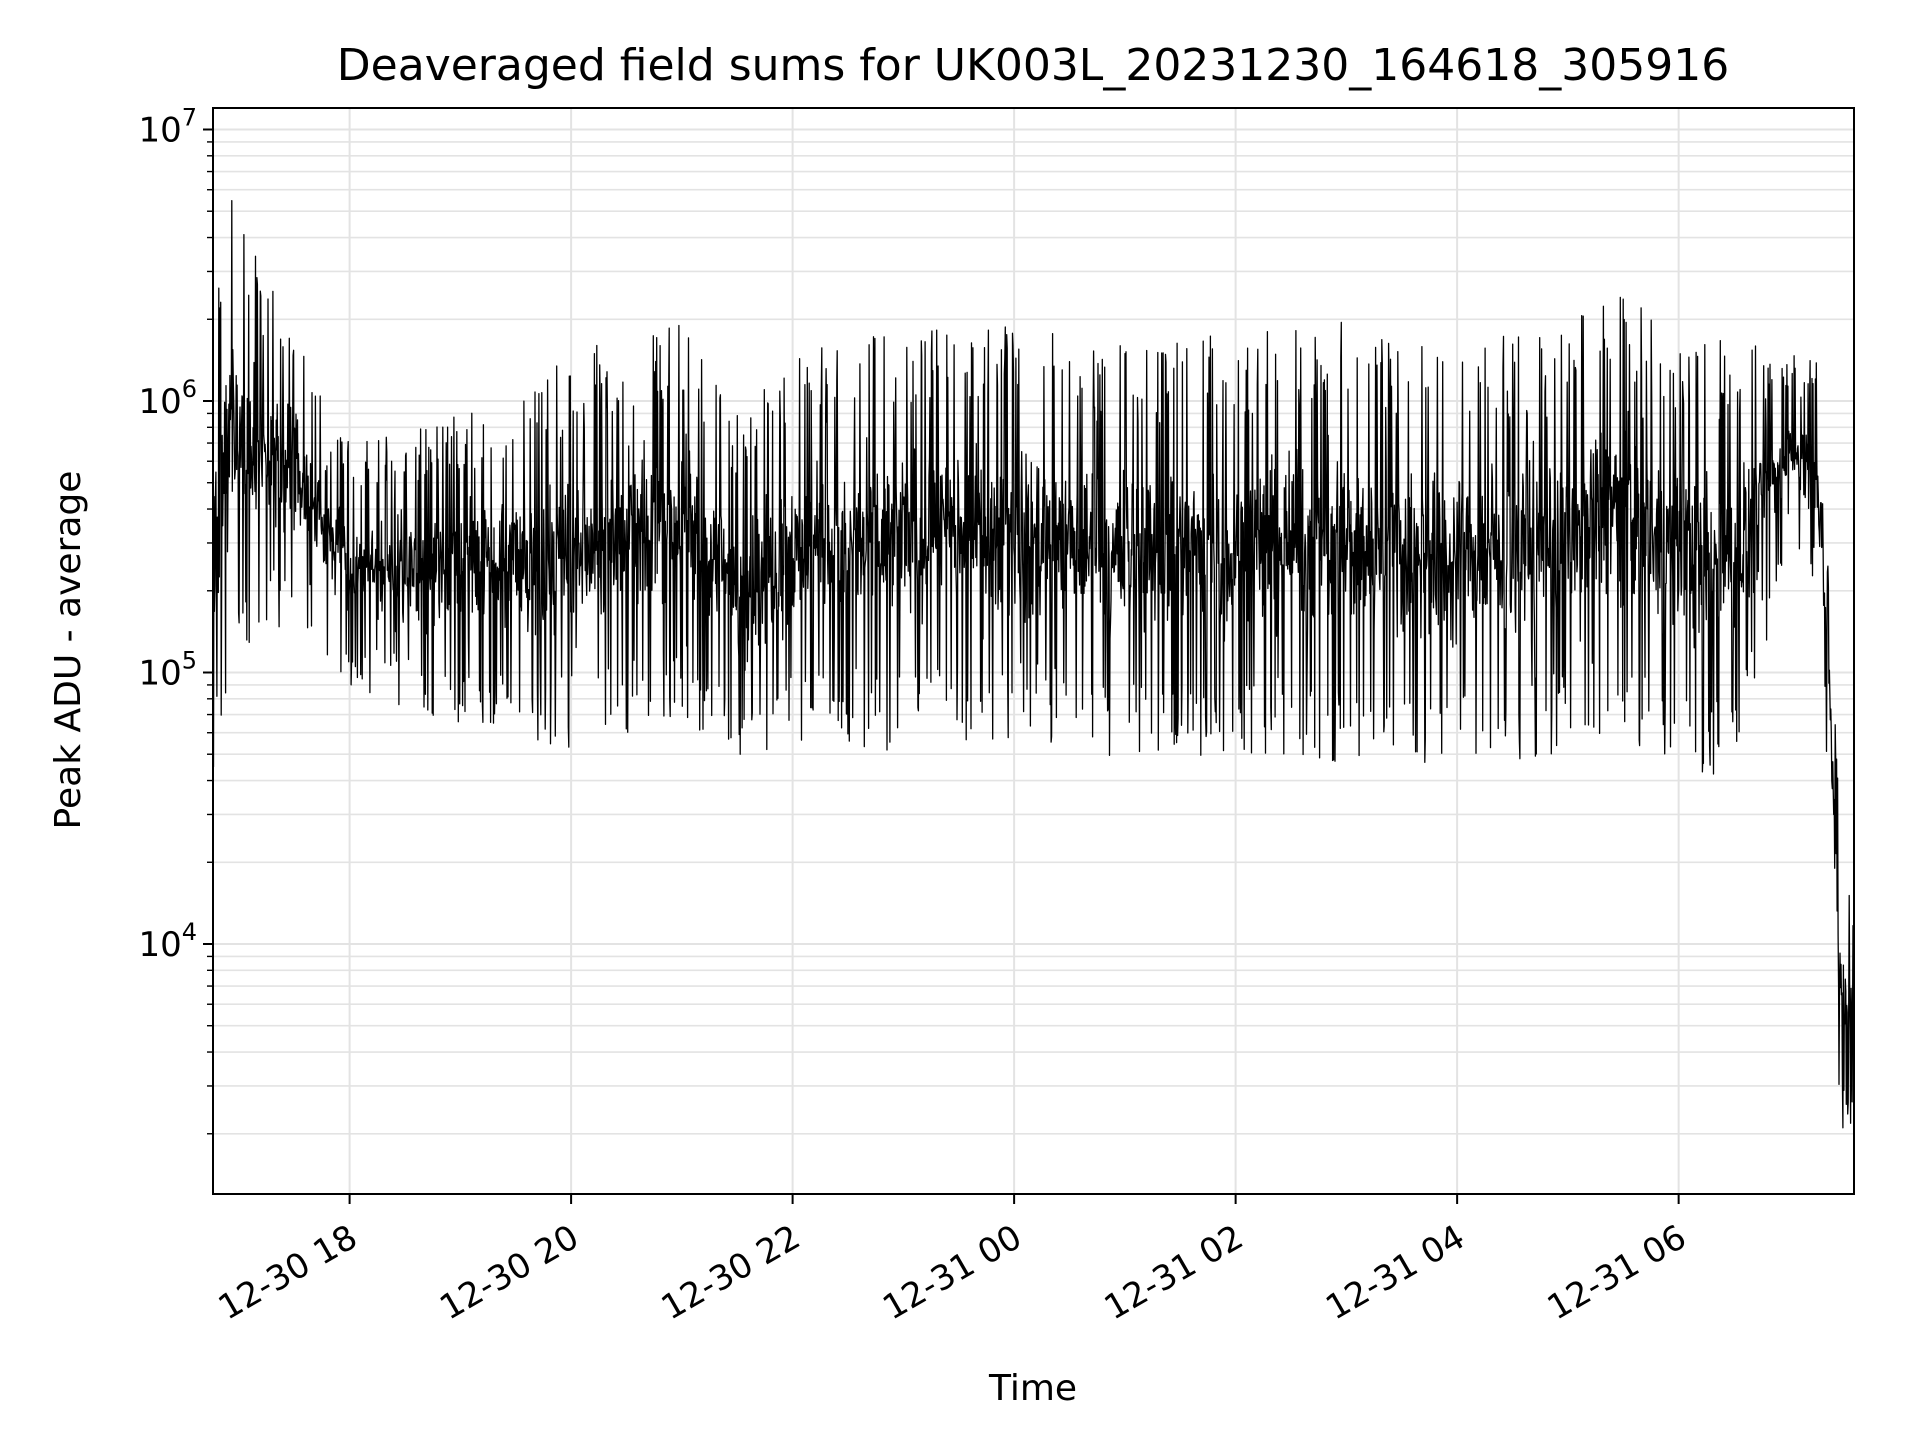  I want to click on x-axis-label: Time, so click(1032, 1388).